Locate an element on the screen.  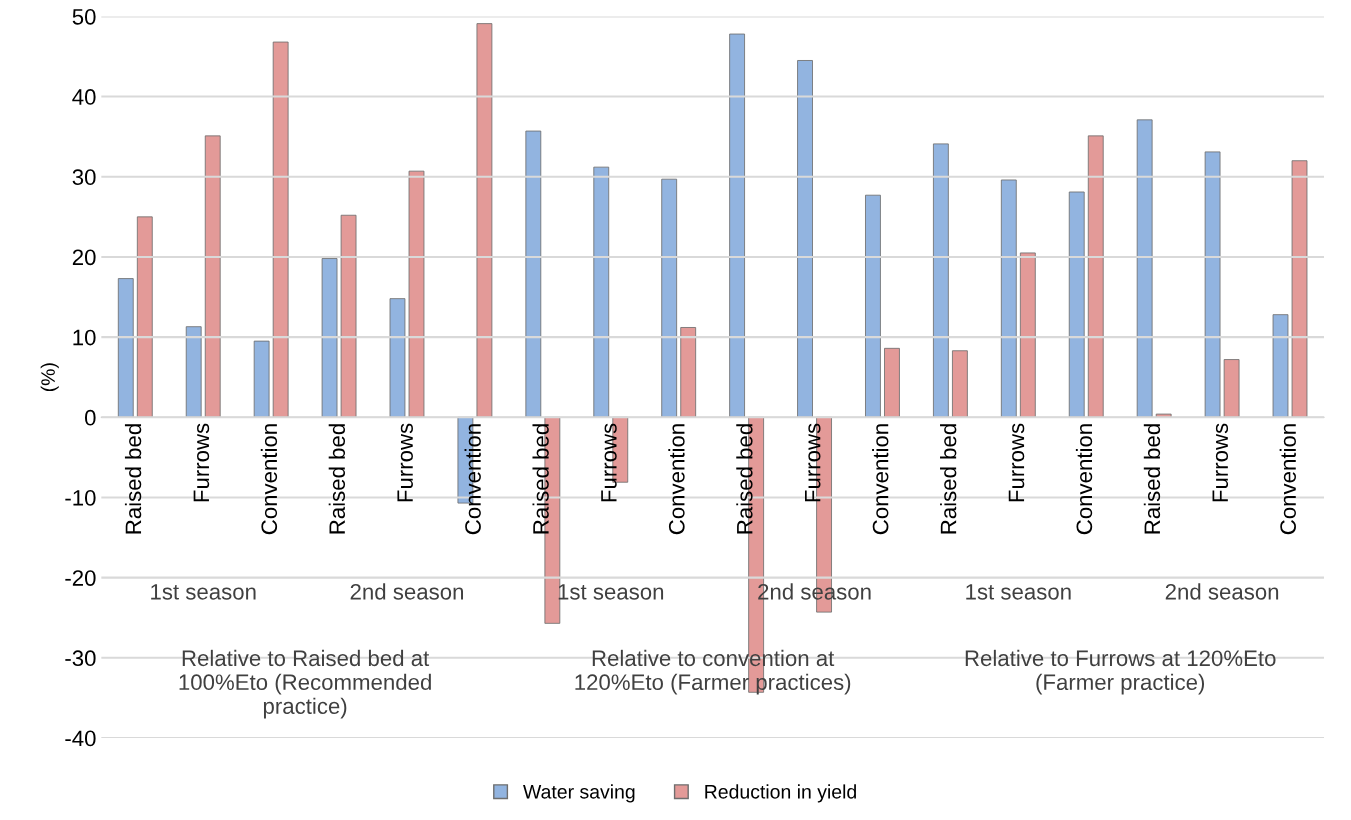
y-tick-label: 10 is located at coordinates (84, 337).